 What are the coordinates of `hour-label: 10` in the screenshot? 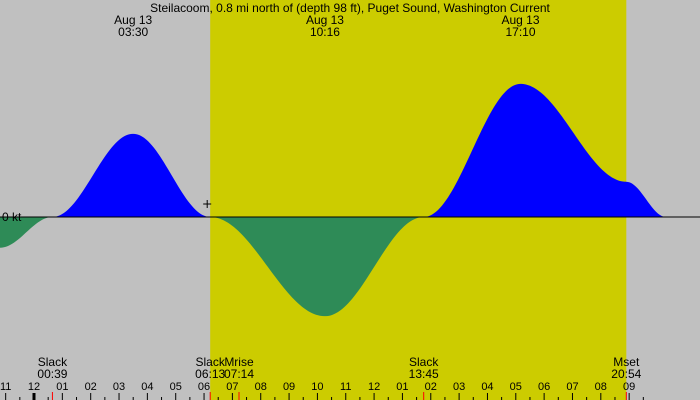 It's located at (317, 387).